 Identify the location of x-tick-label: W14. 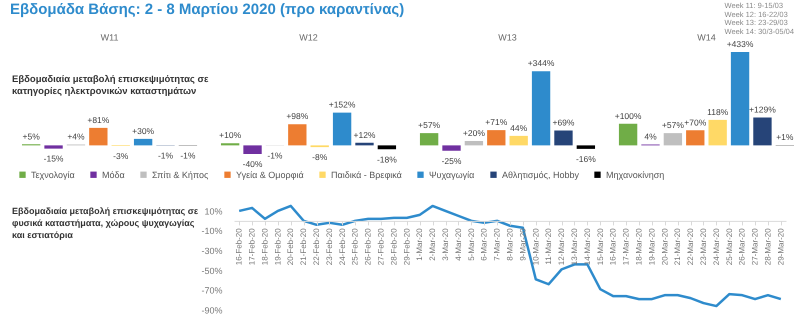
(706, 37).